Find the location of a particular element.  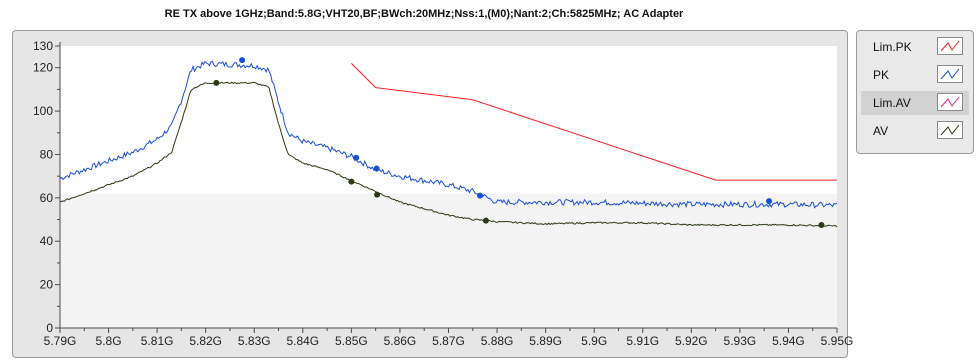

legend-label: AV is located at coordinates (881, 131).